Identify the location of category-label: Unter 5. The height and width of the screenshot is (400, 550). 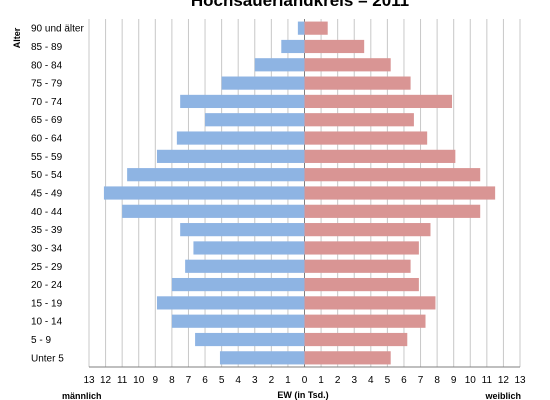
(47, 358).